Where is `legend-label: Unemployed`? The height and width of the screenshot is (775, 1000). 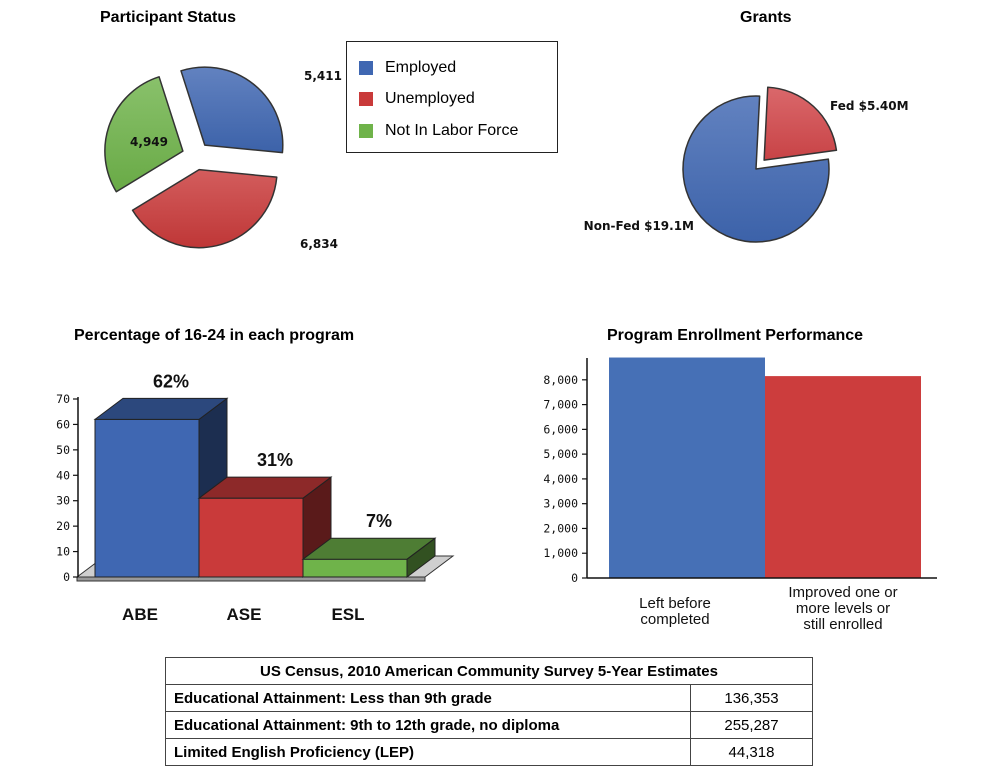
legend-label: Unemployed is located at coordinates (430, 99).